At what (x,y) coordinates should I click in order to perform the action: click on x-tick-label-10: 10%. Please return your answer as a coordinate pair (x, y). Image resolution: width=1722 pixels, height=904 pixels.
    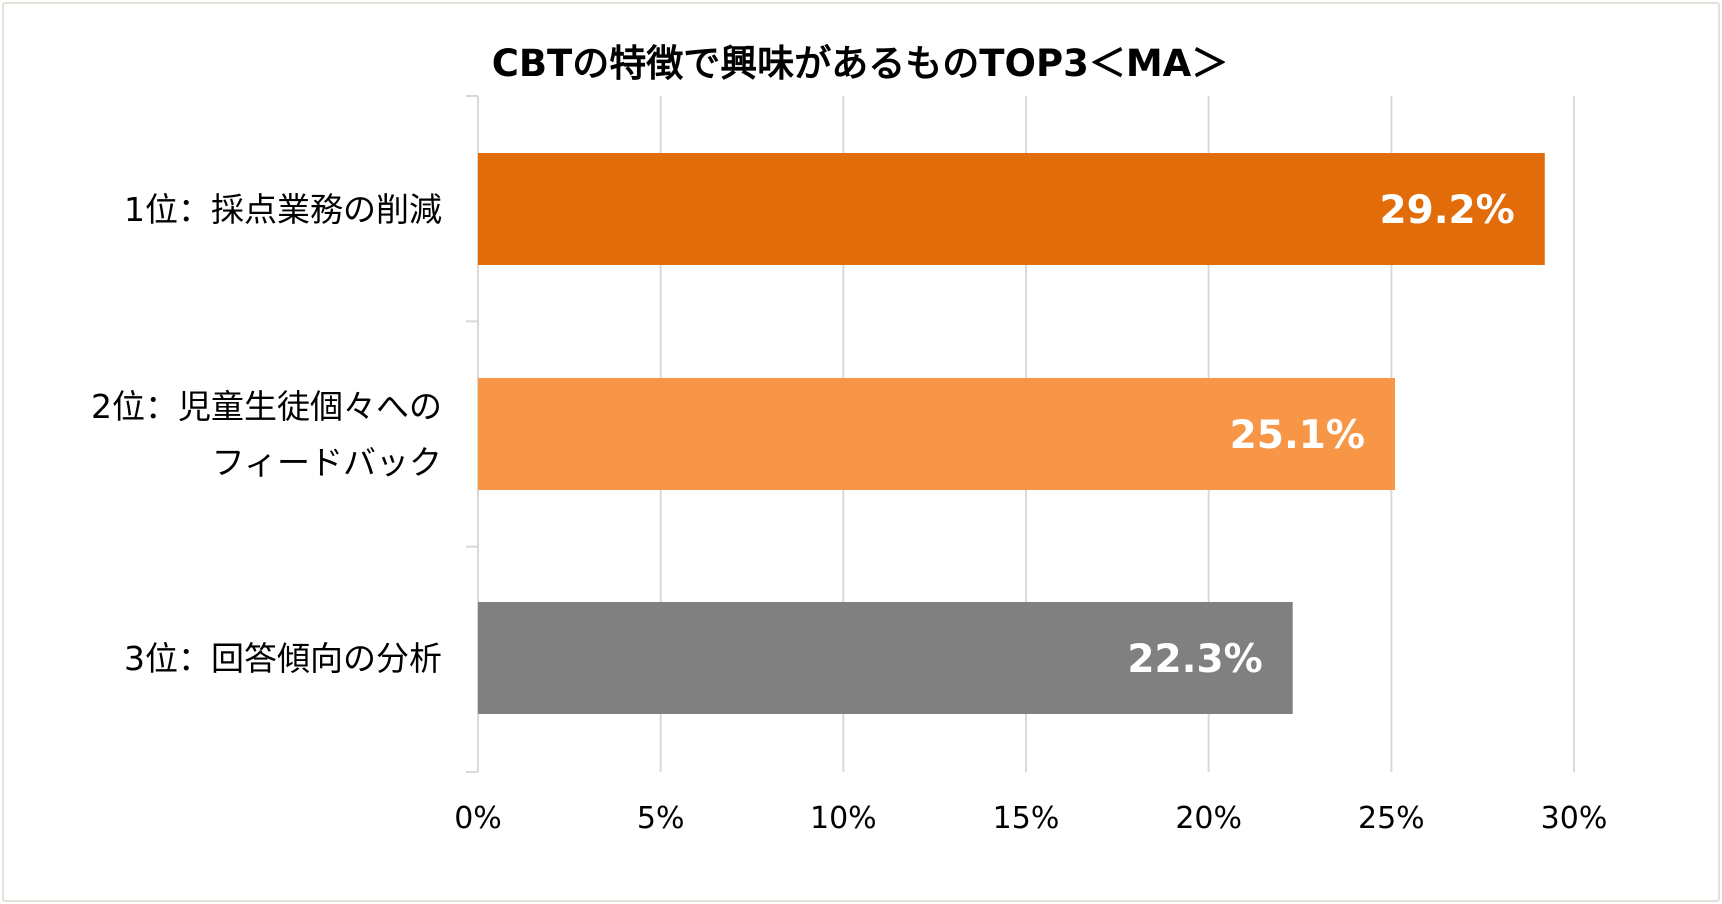
    Looking at the image, I should click on (843, 818).